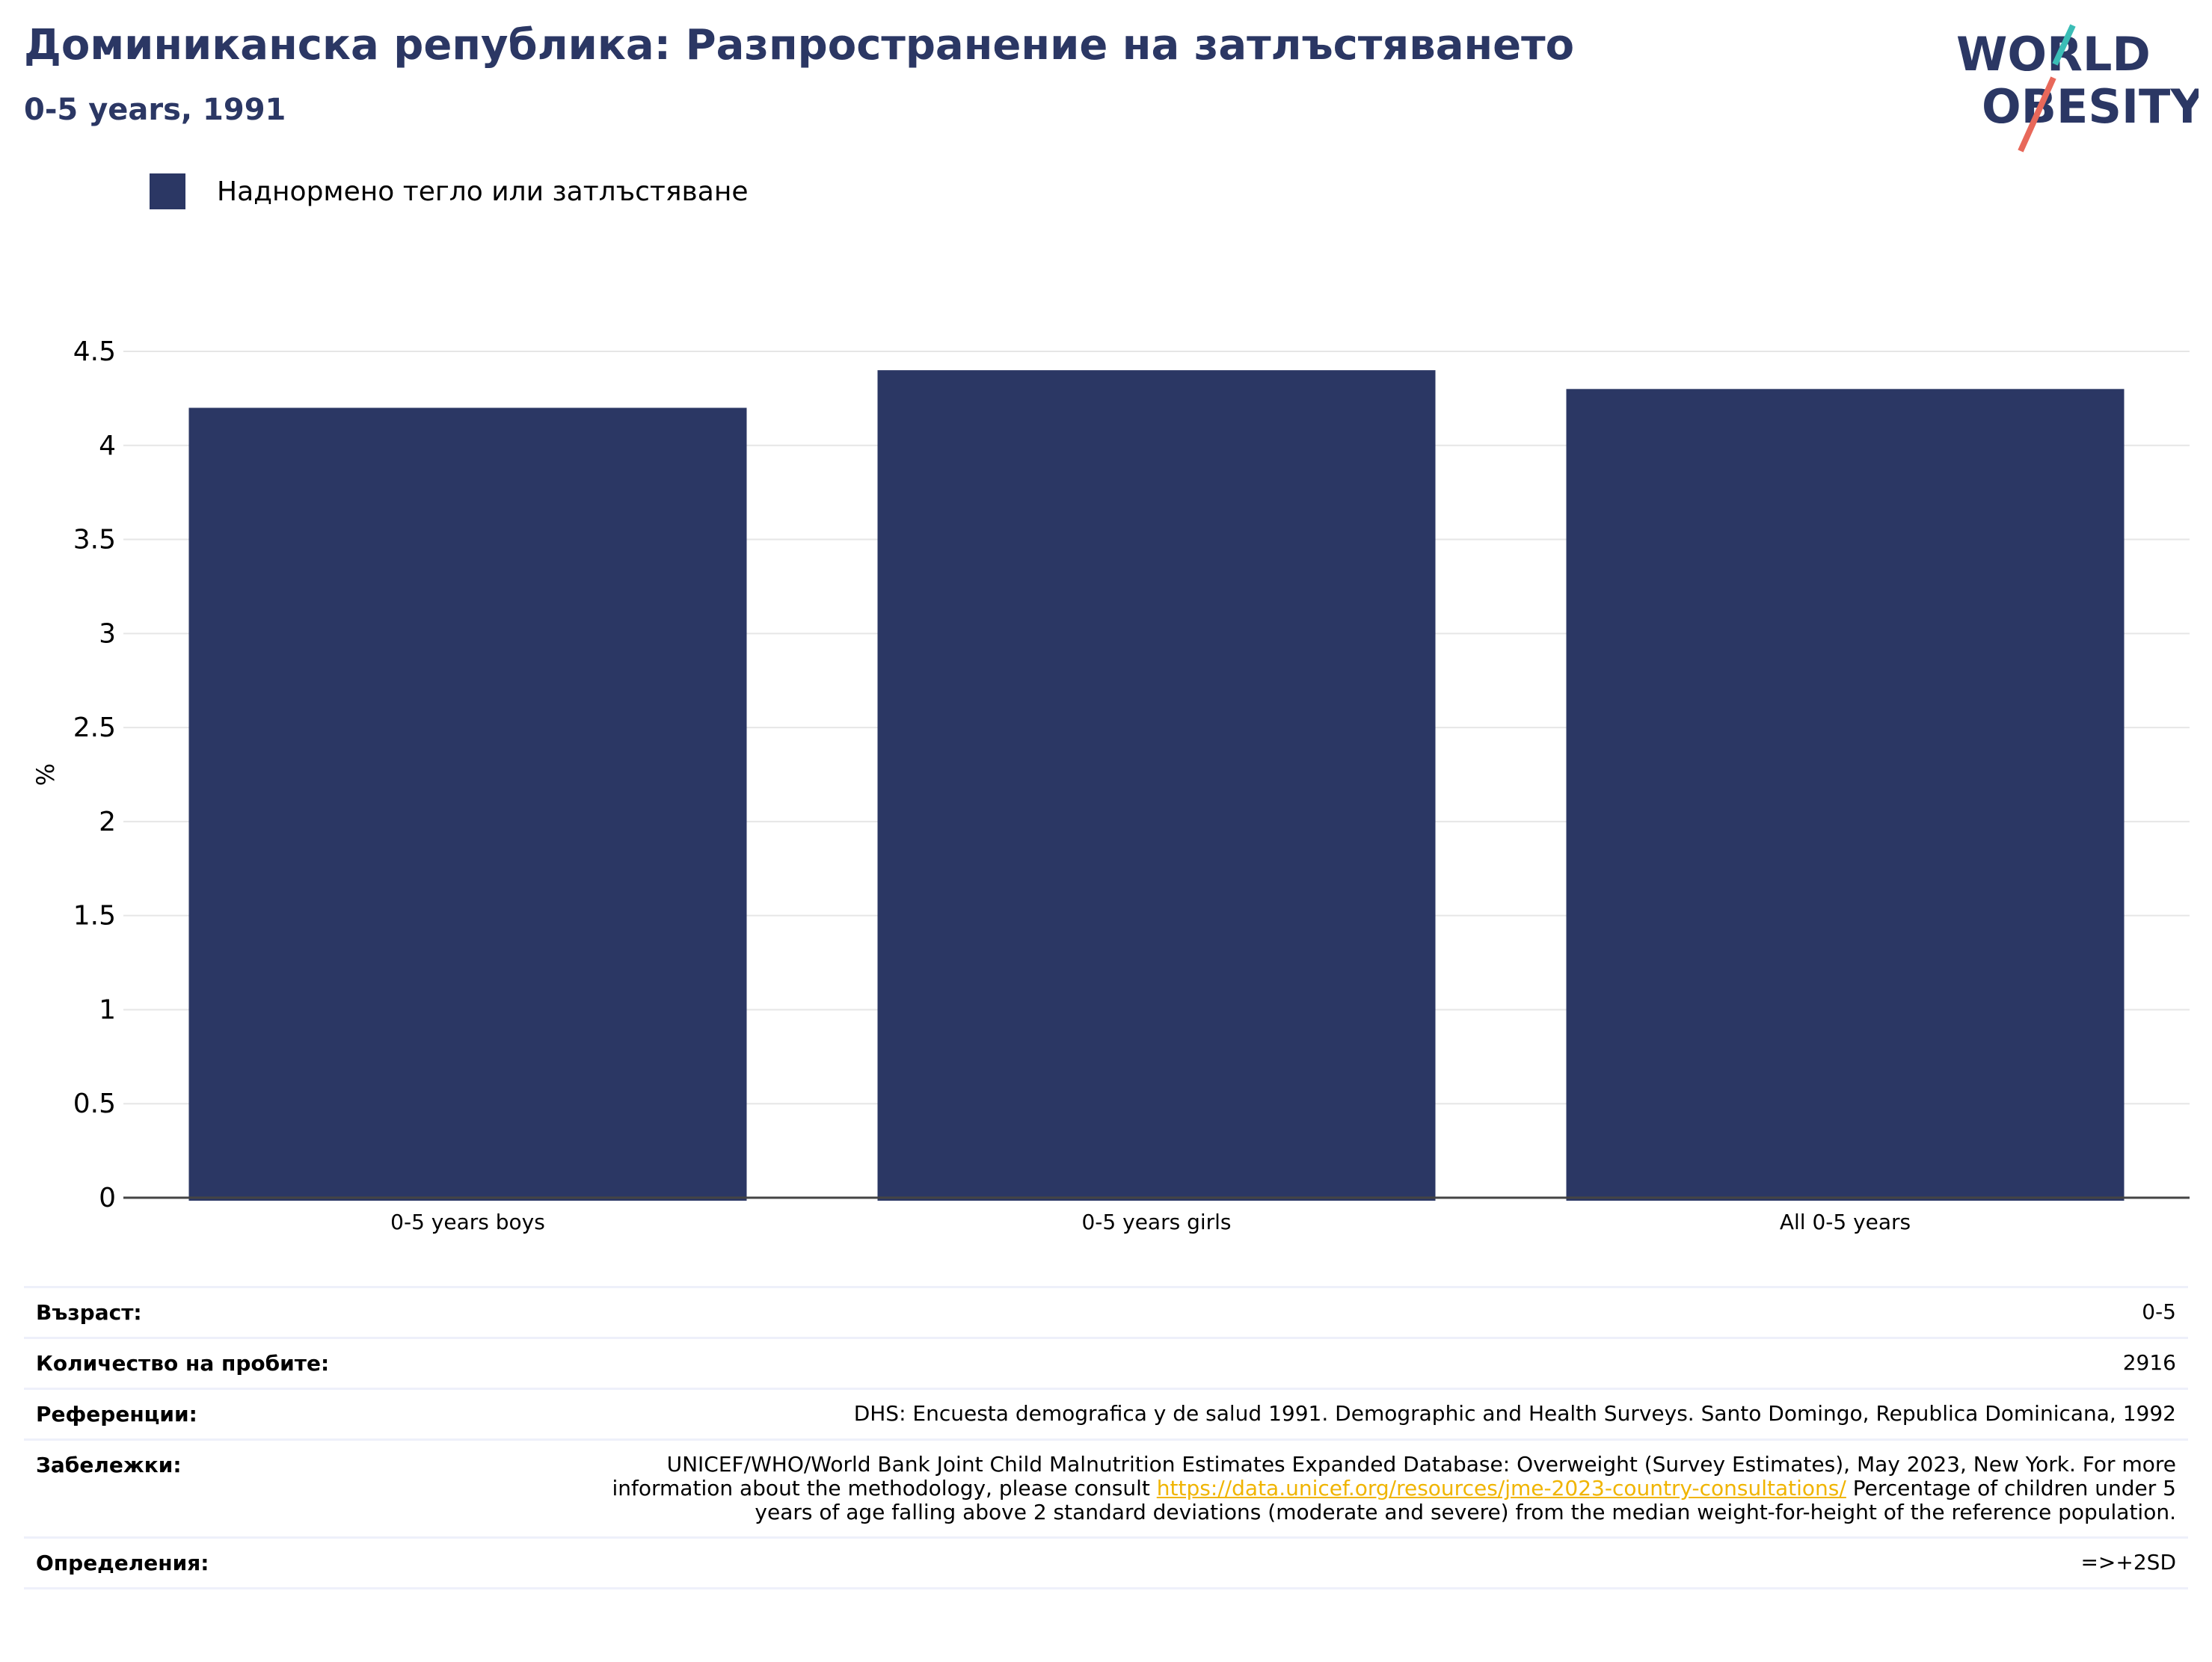  Describe the element at coordinates (483, 191) in the screenshot. I see `legend-label: Наднормено тегло или затлъстяване` at that location.